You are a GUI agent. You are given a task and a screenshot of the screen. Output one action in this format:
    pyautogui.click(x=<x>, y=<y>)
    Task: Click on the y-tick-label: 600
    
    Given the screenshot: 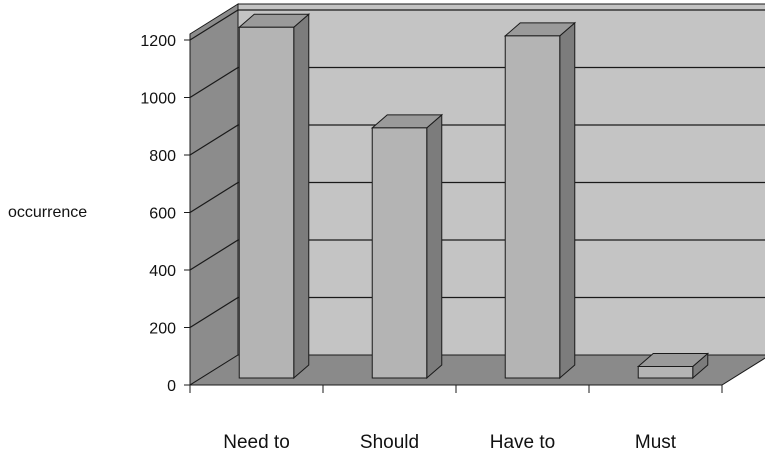 What is the action you would take?
    pyautogui.click(x=162, y=214)
    